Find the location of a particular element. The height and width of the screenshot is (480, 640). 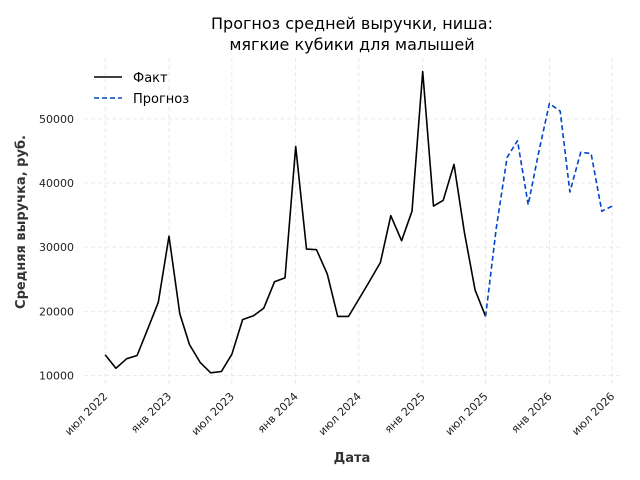

x-tick-label: июл 2026 is located at coordinates (593, 414).